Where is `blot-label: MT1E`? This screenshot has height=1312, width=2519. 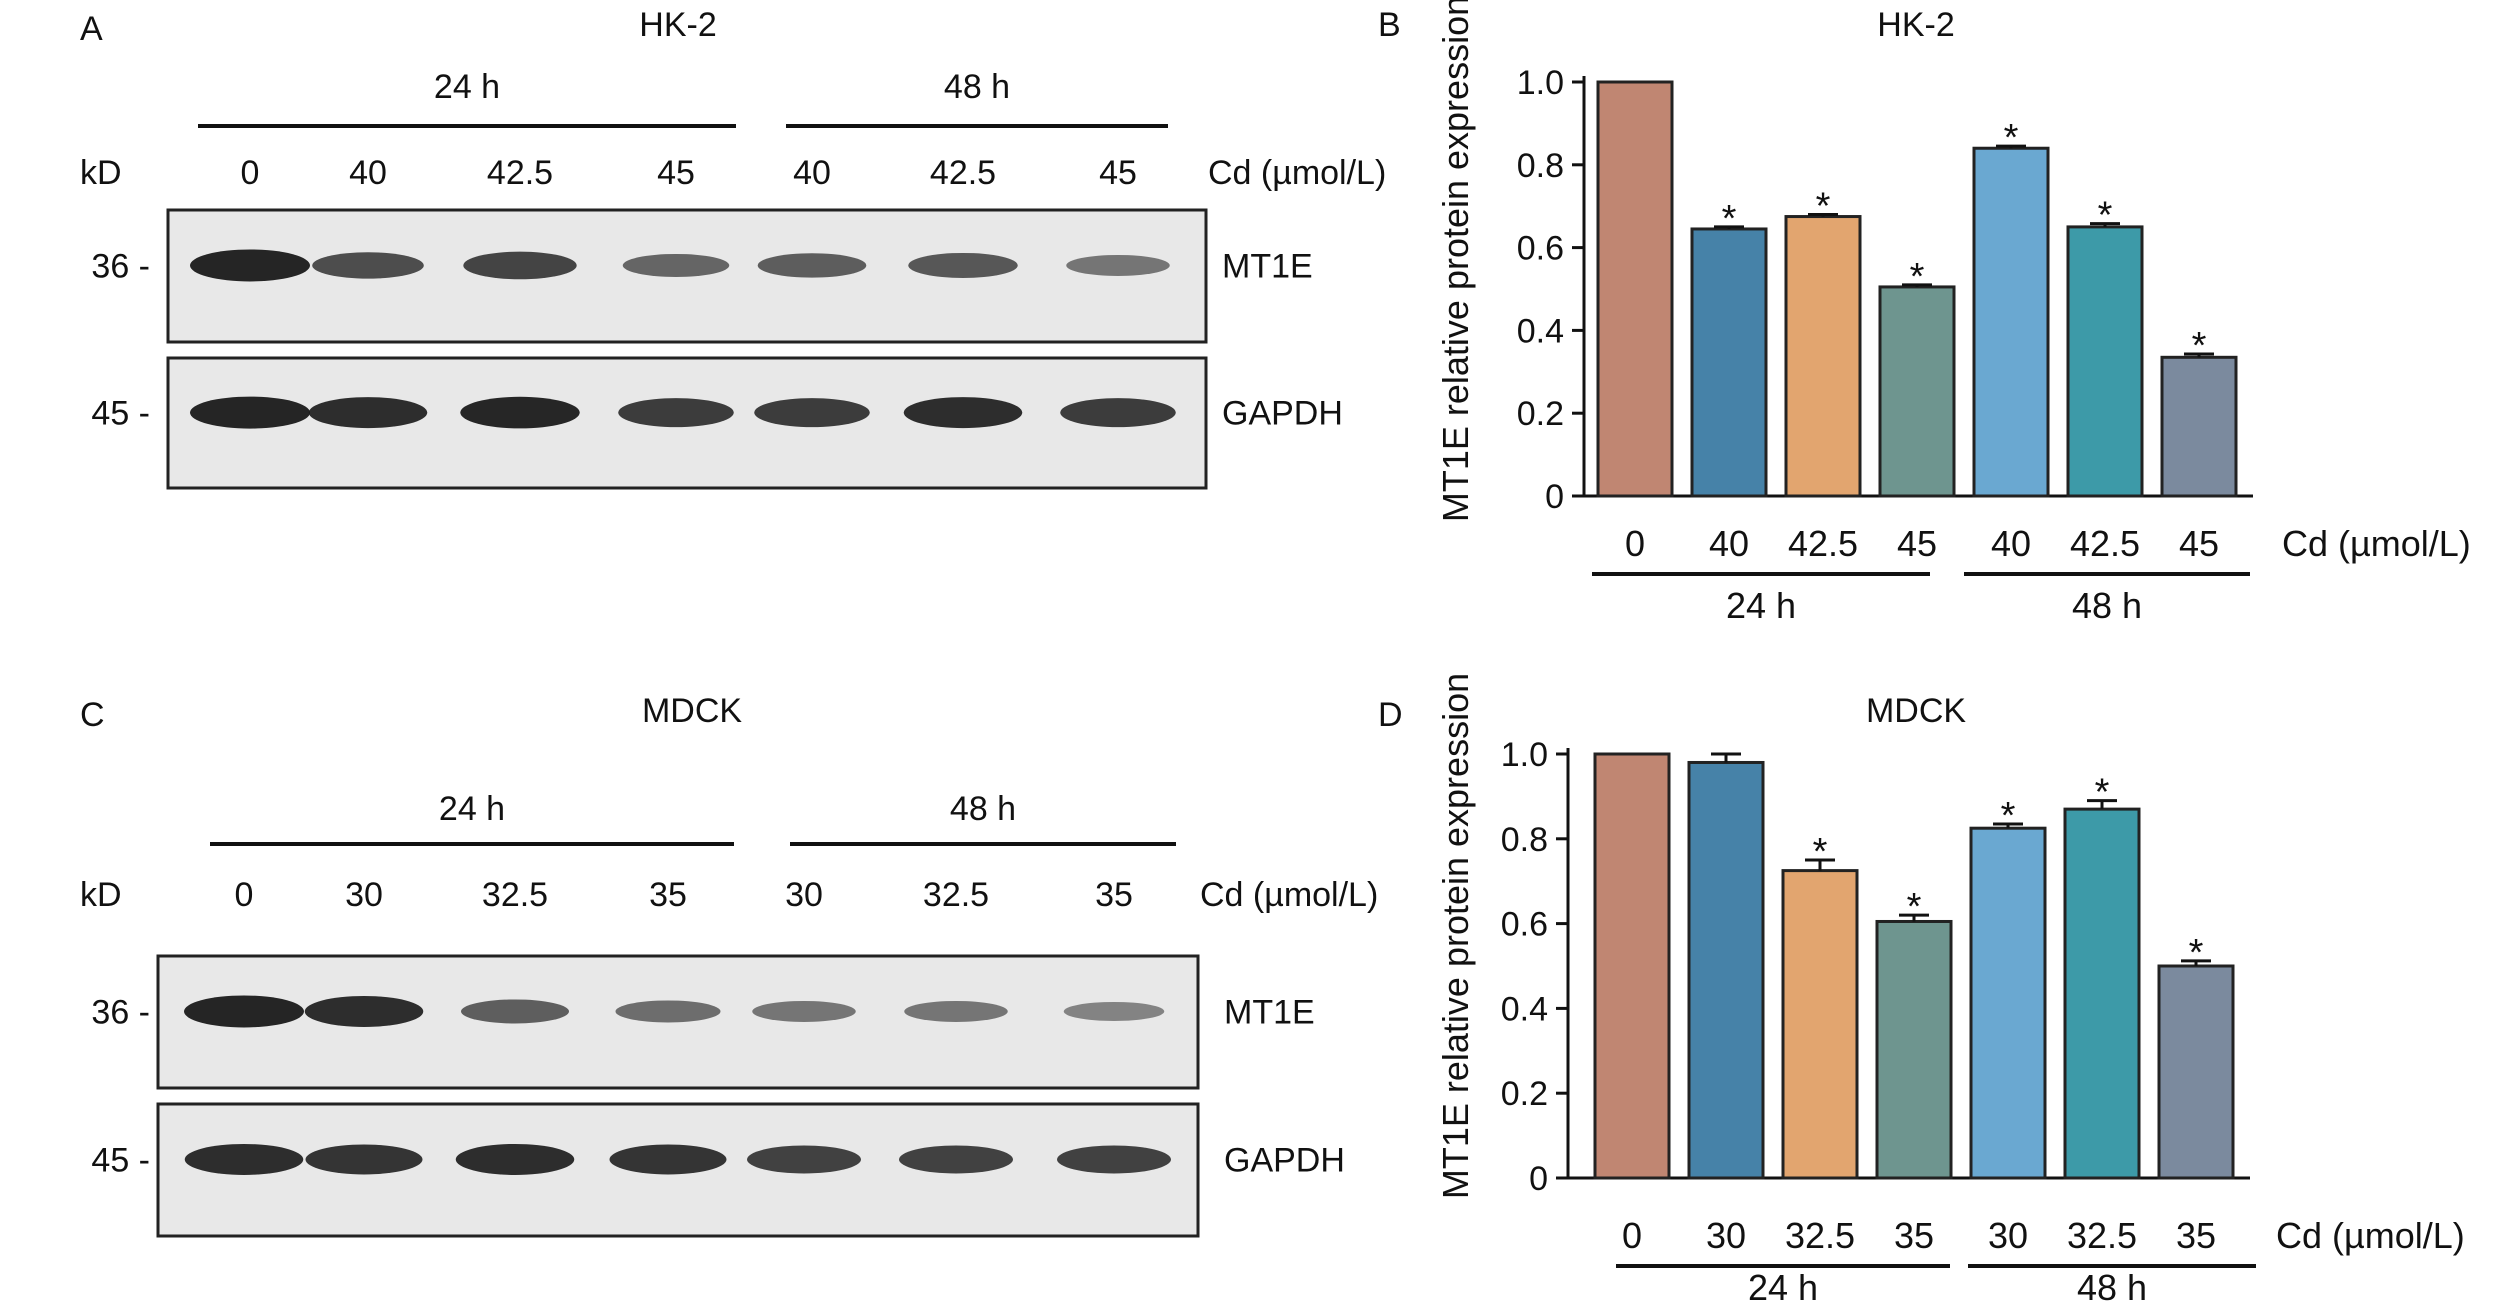 blot-label: MT1E is located at coordinates (1269, 1012).